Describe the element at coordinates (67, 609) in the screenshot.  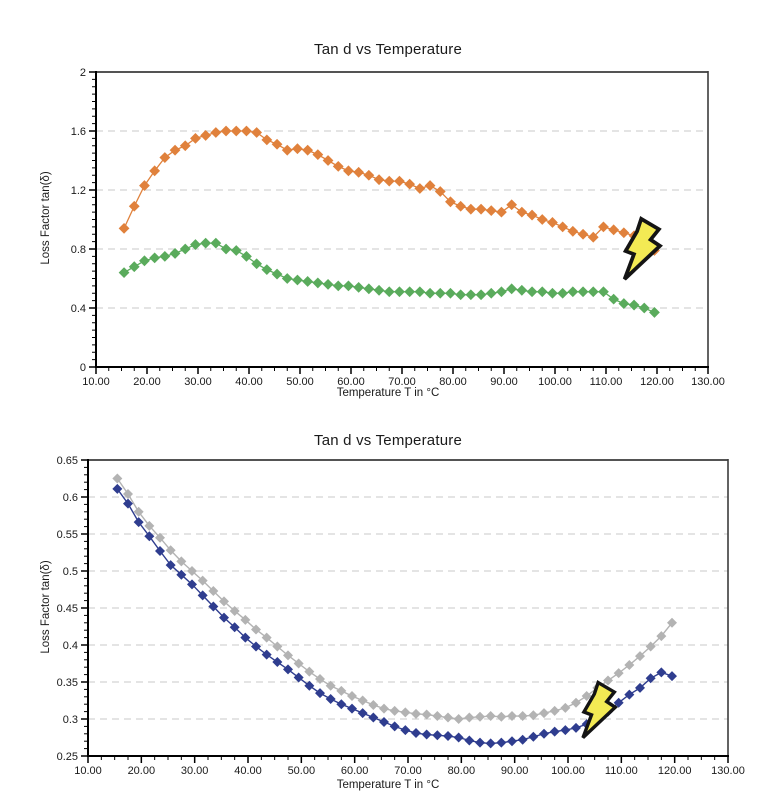
I see `svg-text: 0.45` at that location.